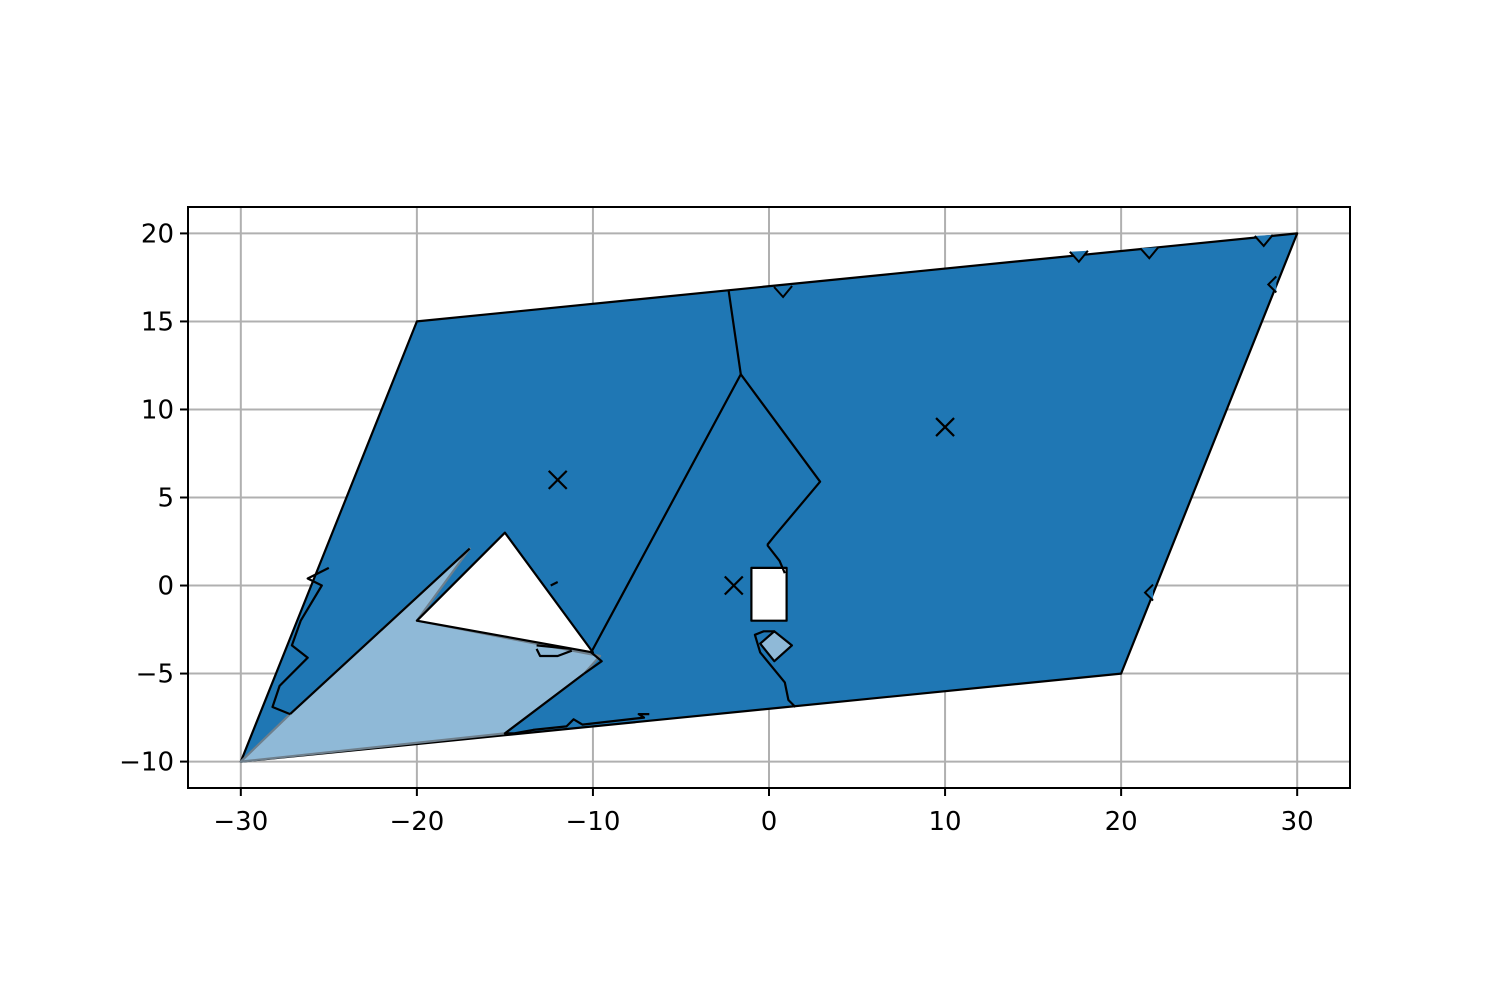 The width and height of the screenshot is (1500, 1000). I want to click on y-axis-ticks: −10 −5 0 5 10 15 20, so click(153, 498).